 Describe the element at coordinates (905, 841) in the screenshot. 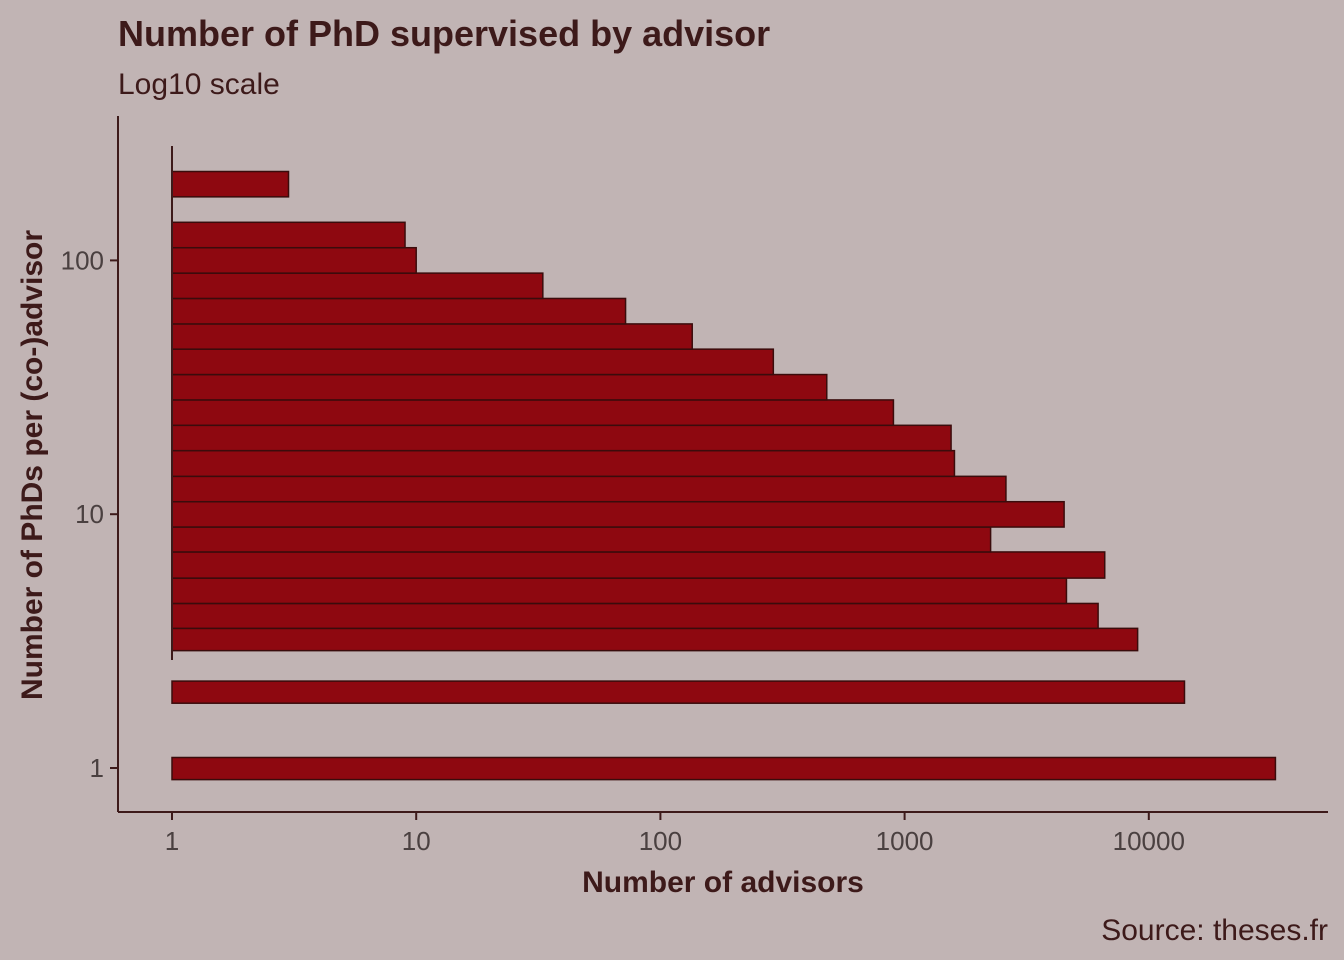

I see `x-tick-label-3: 1000` at that location.